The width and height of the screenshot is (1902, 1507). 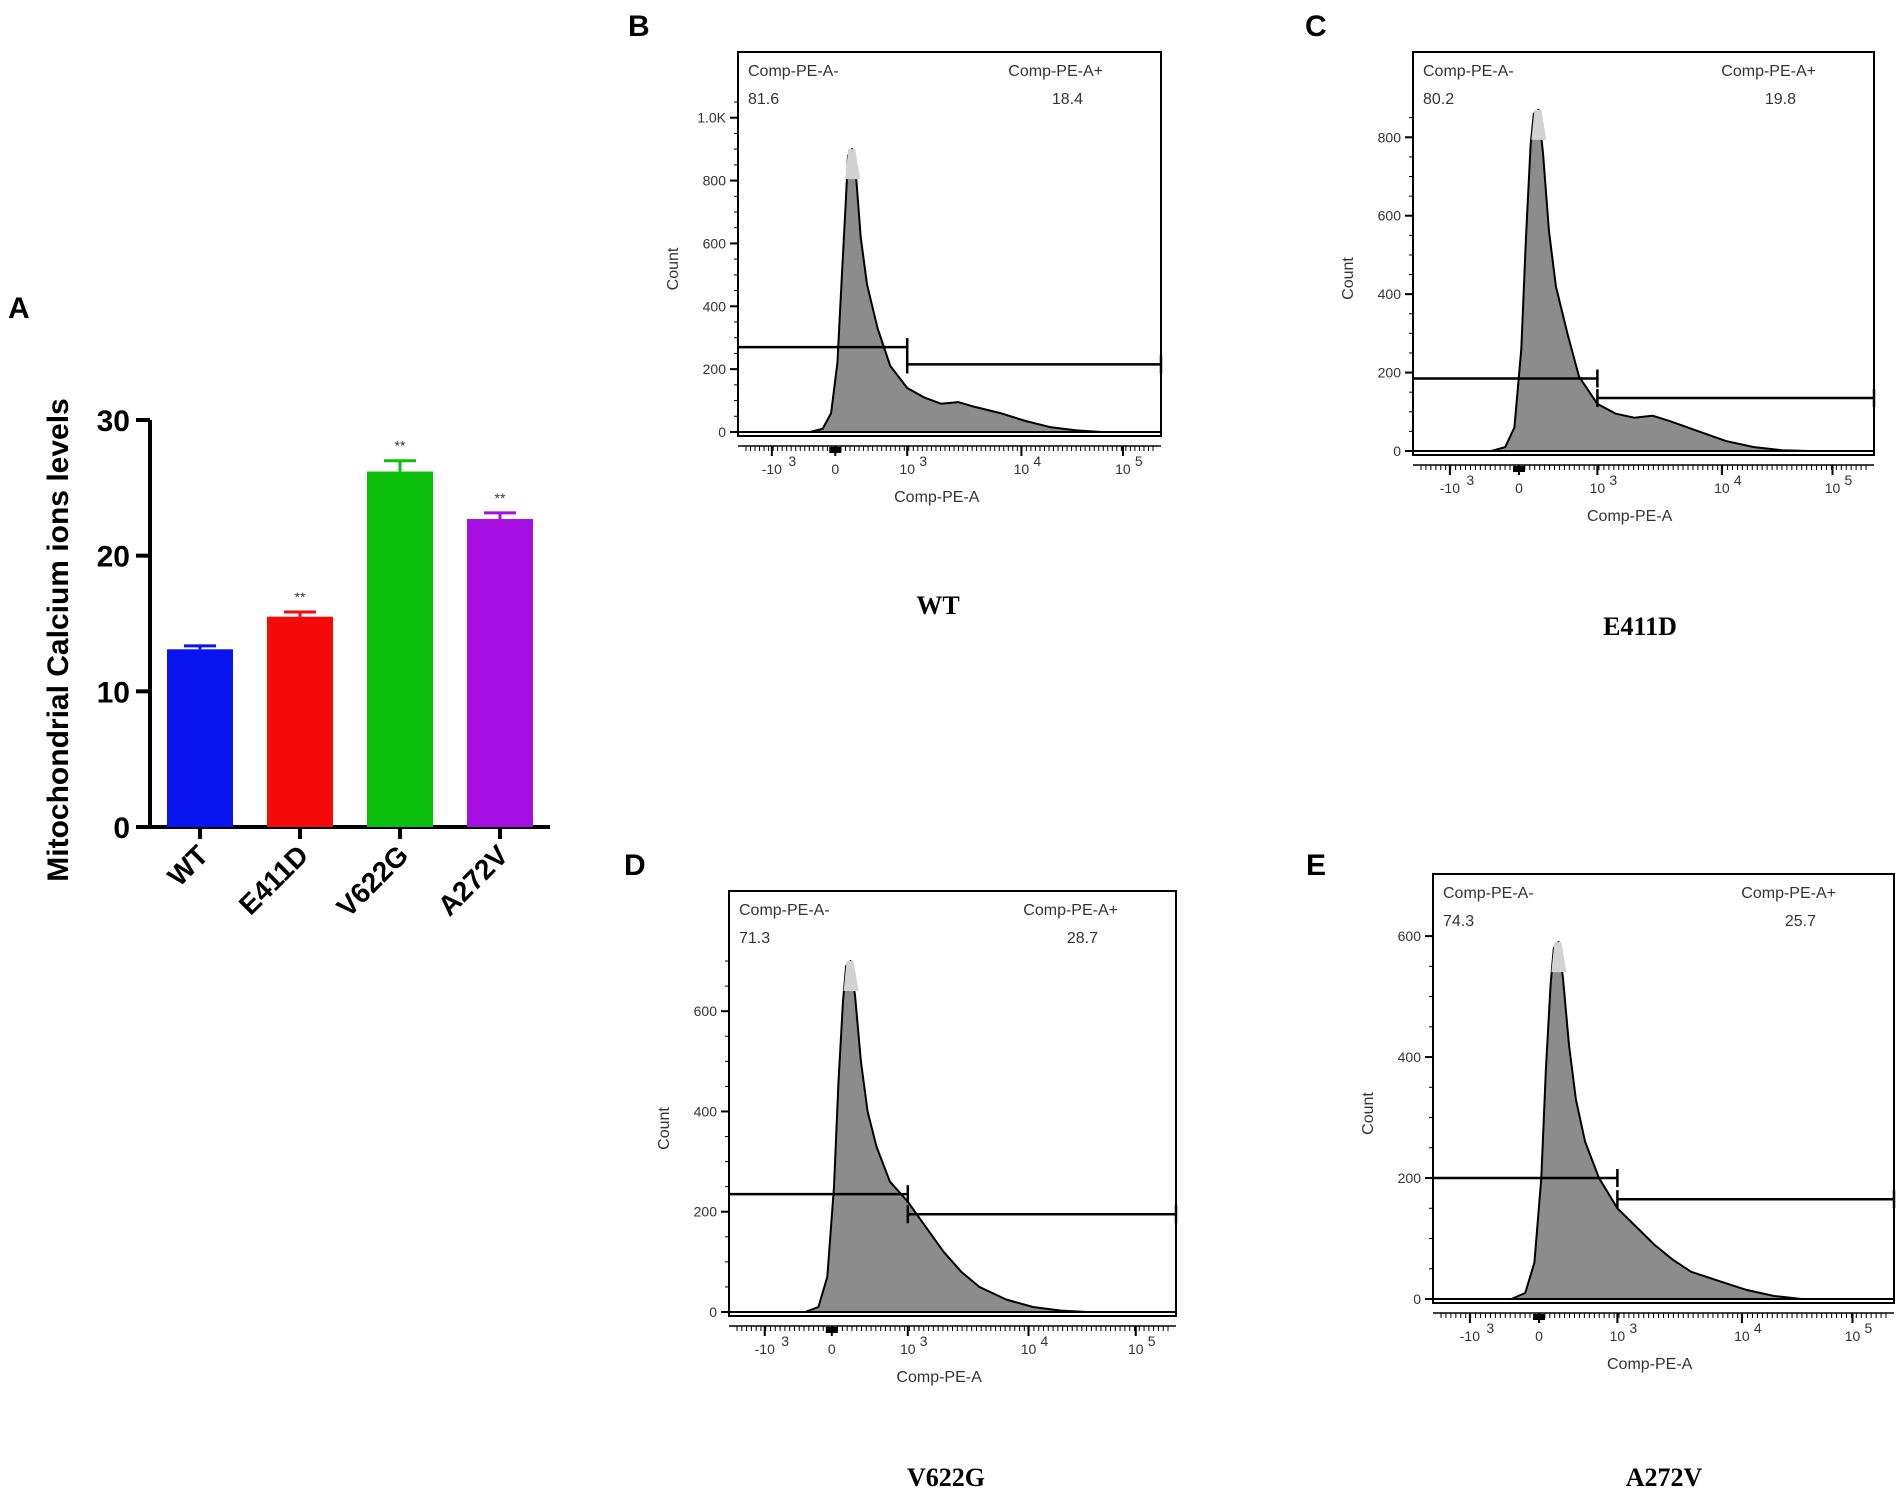 I want to click on bar-chart-y-axis-label: Mitochondrial Calcium ions levels, so click(x=58, y=639).